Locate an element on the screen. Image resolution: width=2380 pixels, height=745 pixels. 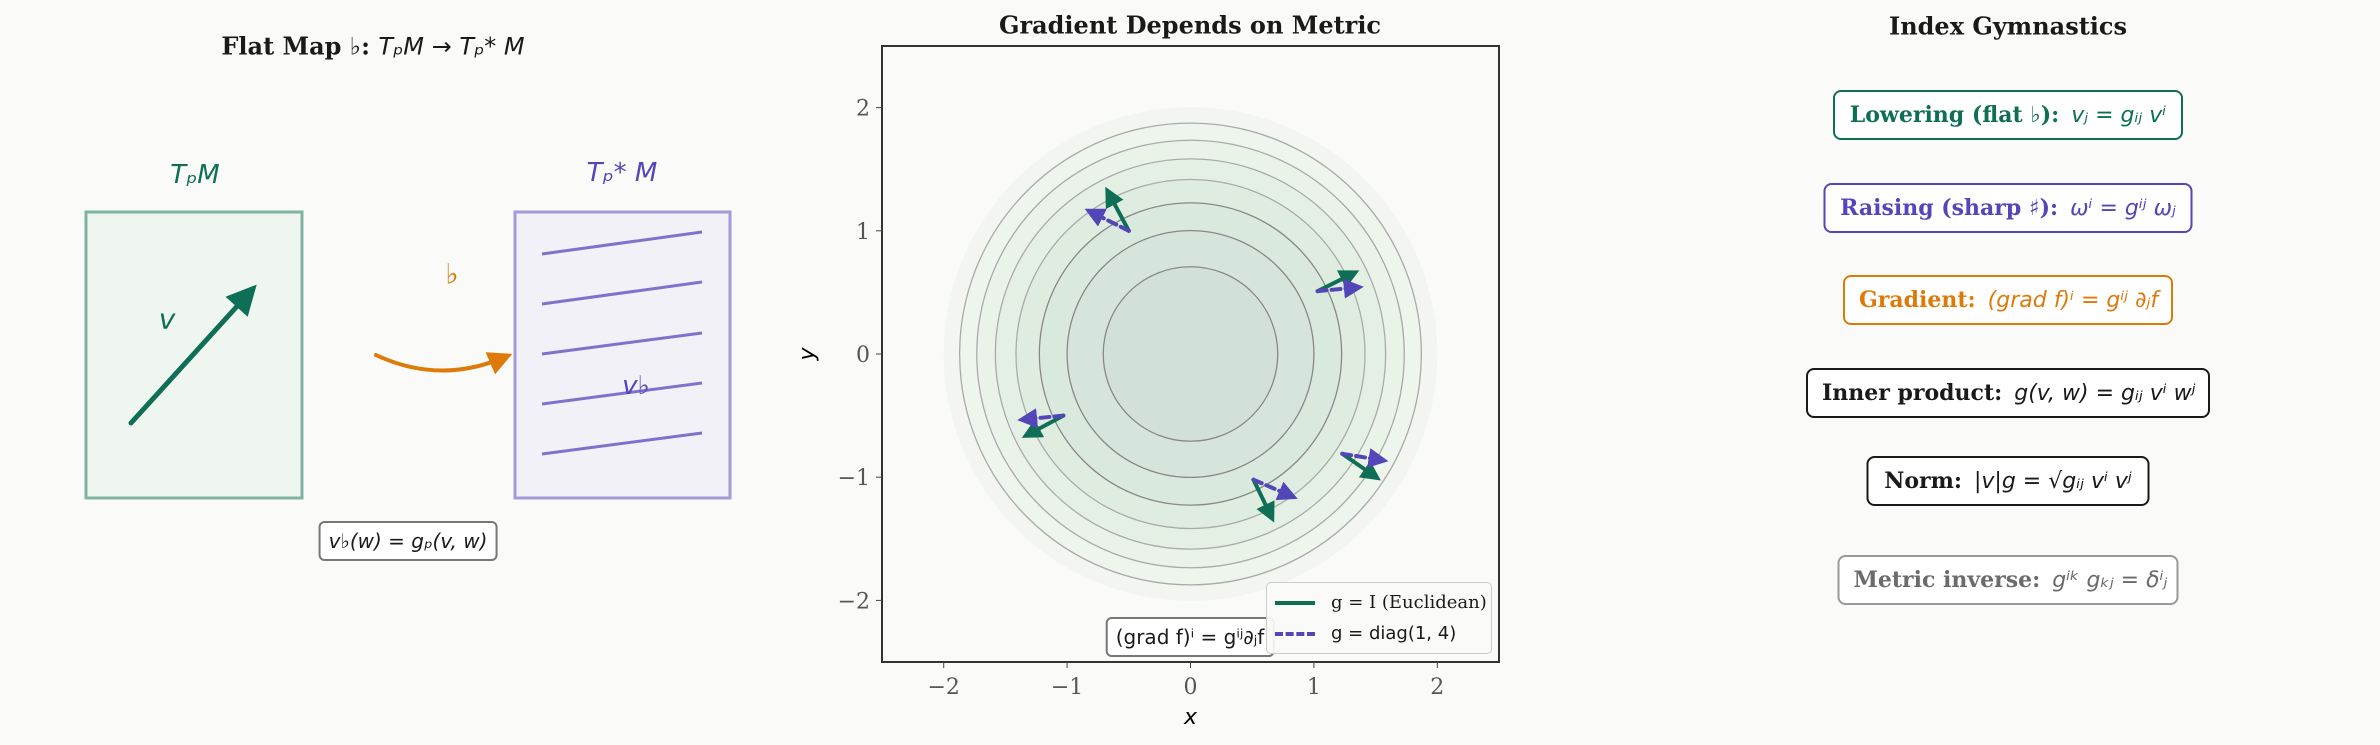
identity-box: Inner product: g(v, w) = gᵢⱼ vⁱ wʲ is located at coordinates (2008, 393).